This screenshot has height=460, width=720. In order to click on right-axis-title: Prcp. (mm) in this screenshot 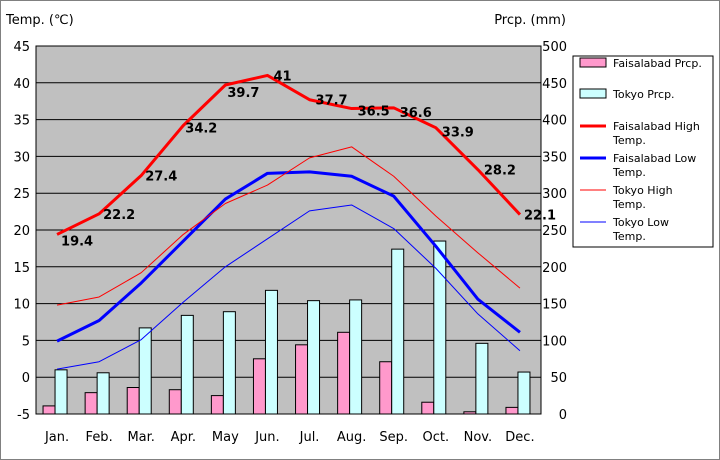, I will do `click(530, 20)`.